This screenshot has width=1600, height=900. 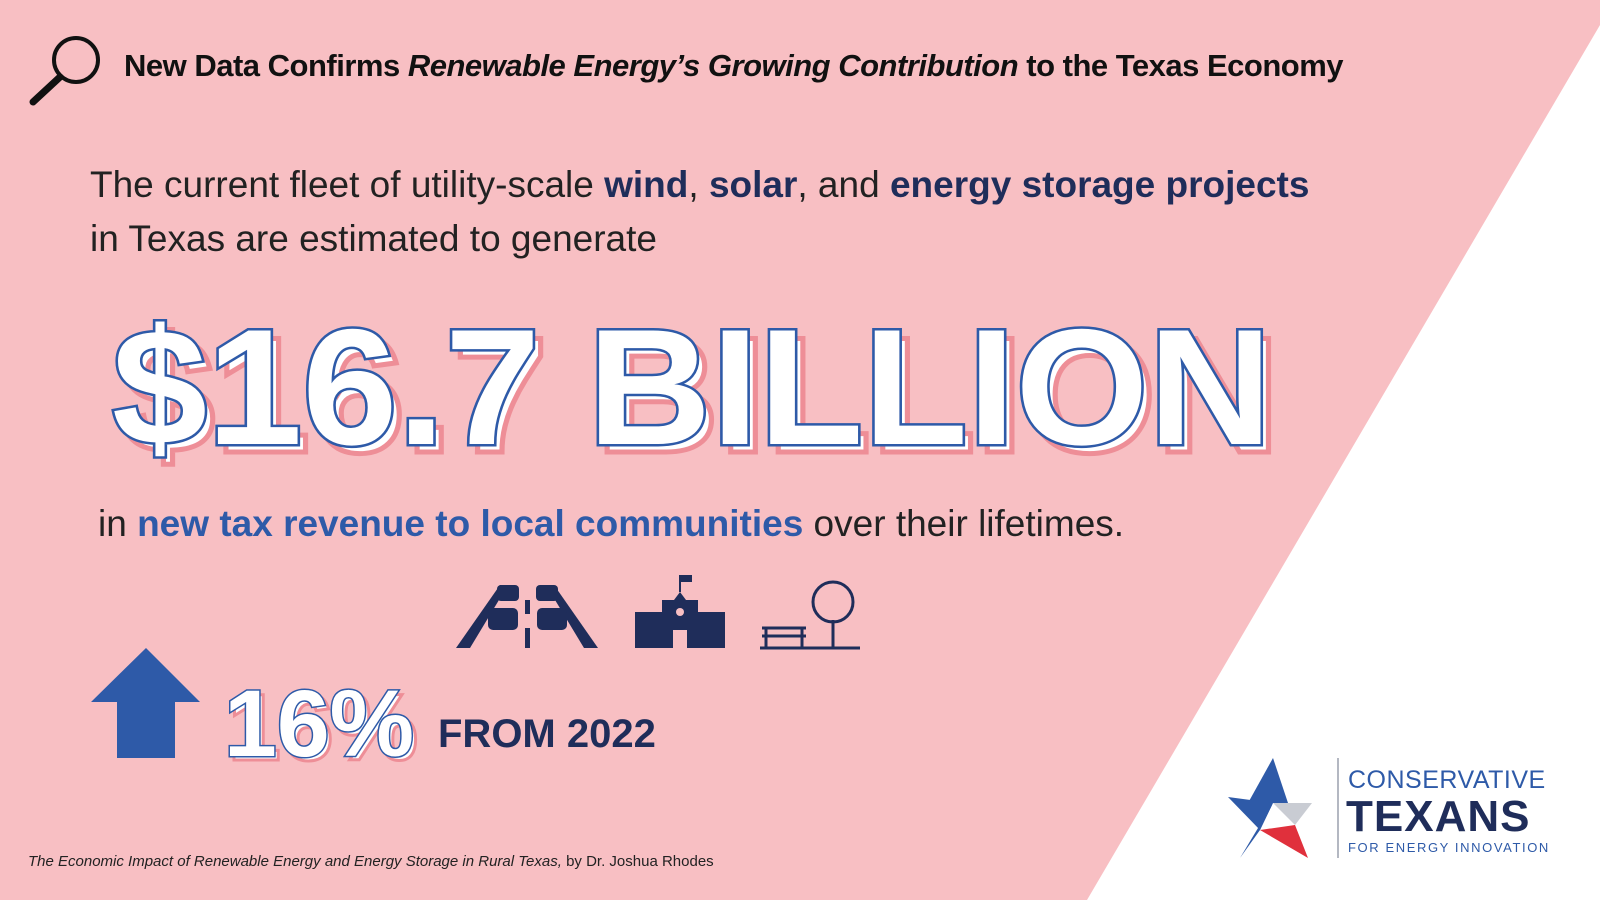 What do you see at coordinates (680, 611) in the screenshot?
I see `school-icon` at bounding box center [680, 611].